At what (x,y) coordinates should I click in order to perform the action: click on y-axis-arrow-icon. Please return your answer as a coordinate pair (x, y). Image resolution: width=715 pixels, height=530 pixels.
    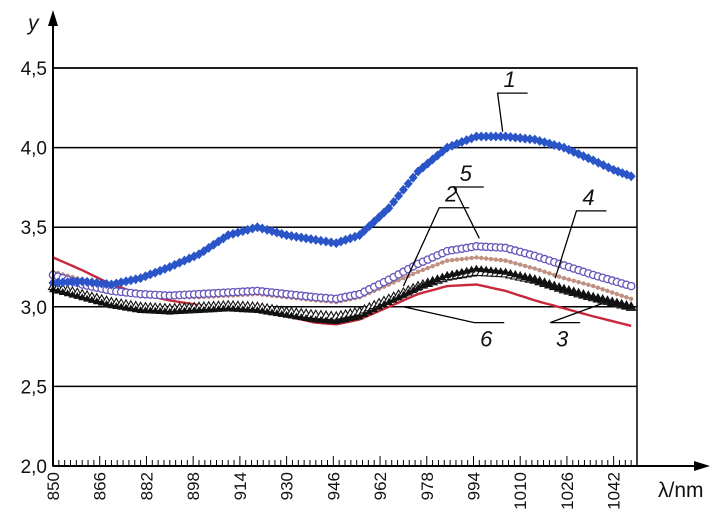
    Looking at the image, I should click on (53, 18).